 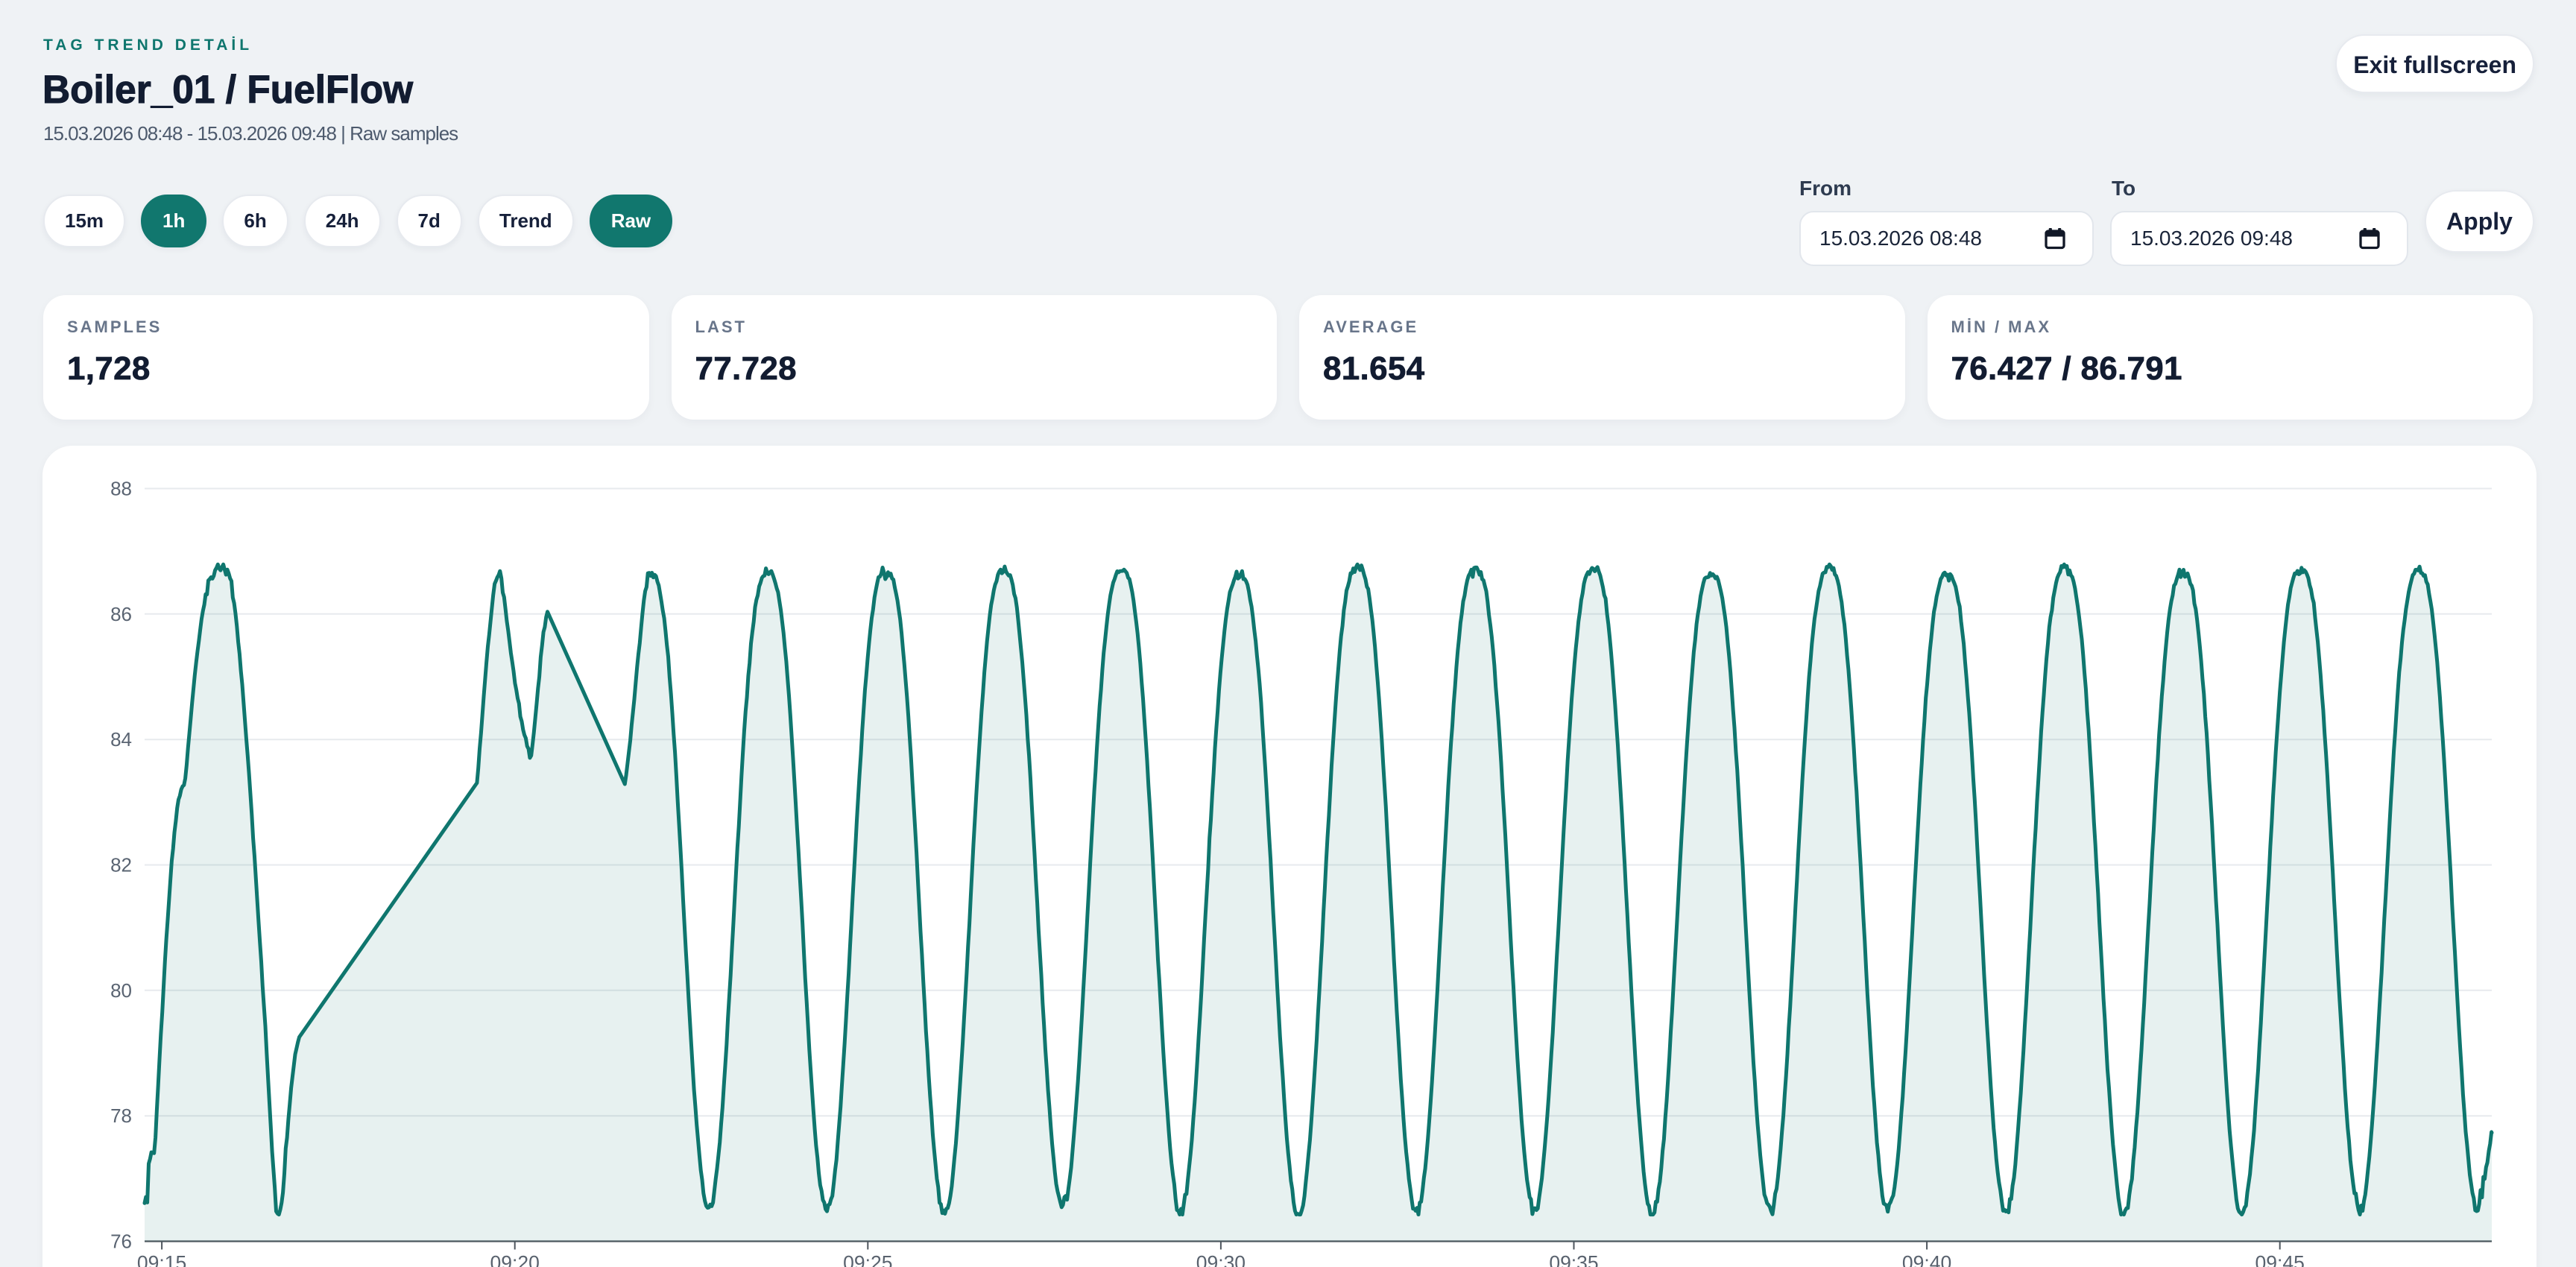 I want to click on svg-text: 80, so click(x=121, y=990).